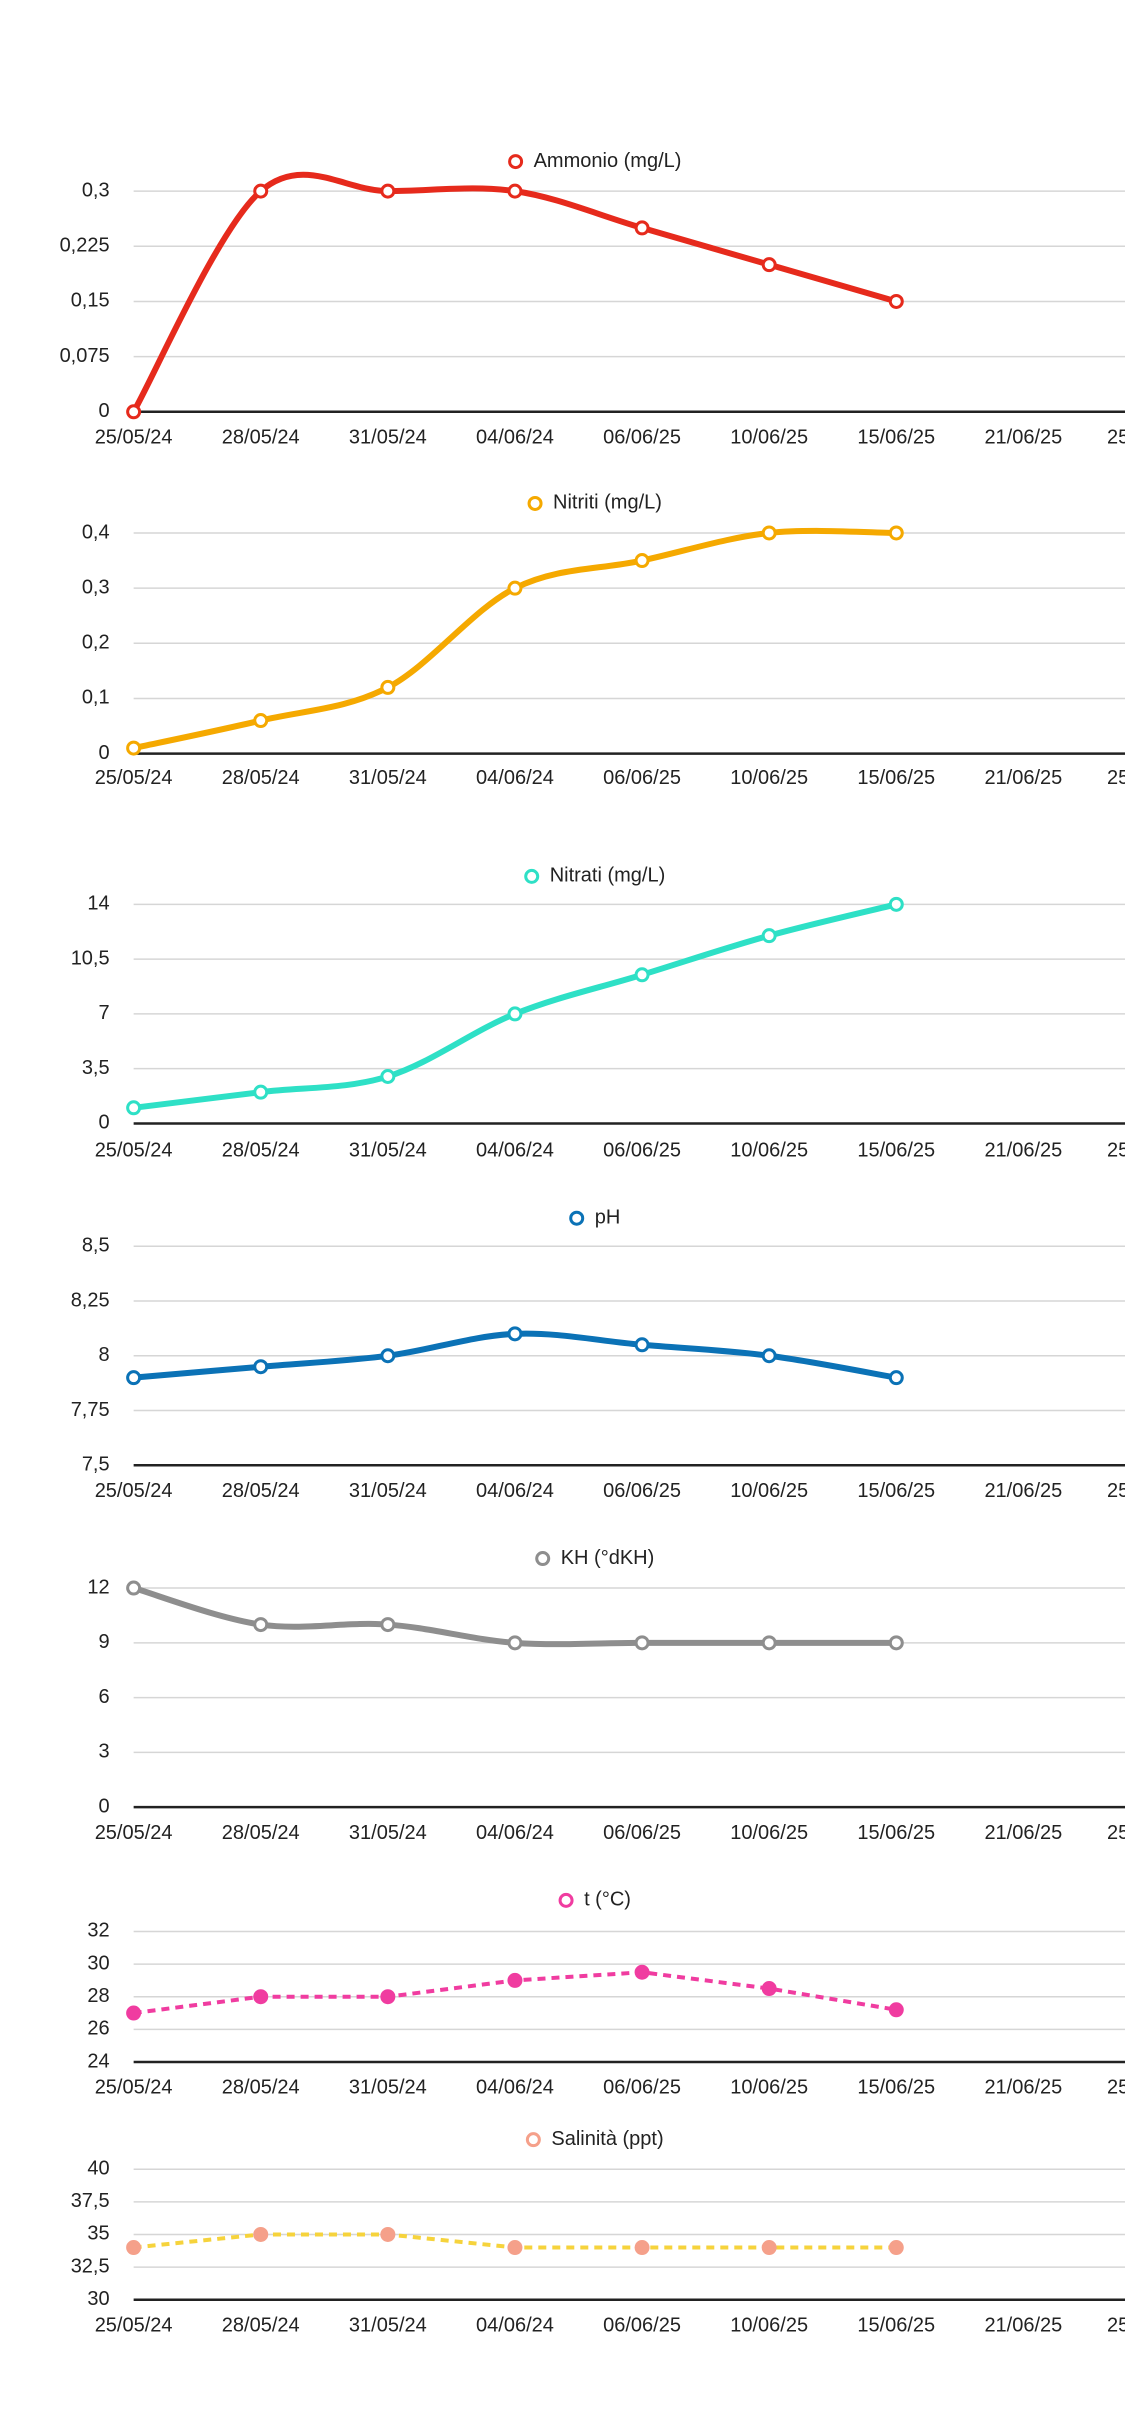 The image size is (1125, 2436). I want to click on y-tick-label: 3,5, so click(96, 1068).